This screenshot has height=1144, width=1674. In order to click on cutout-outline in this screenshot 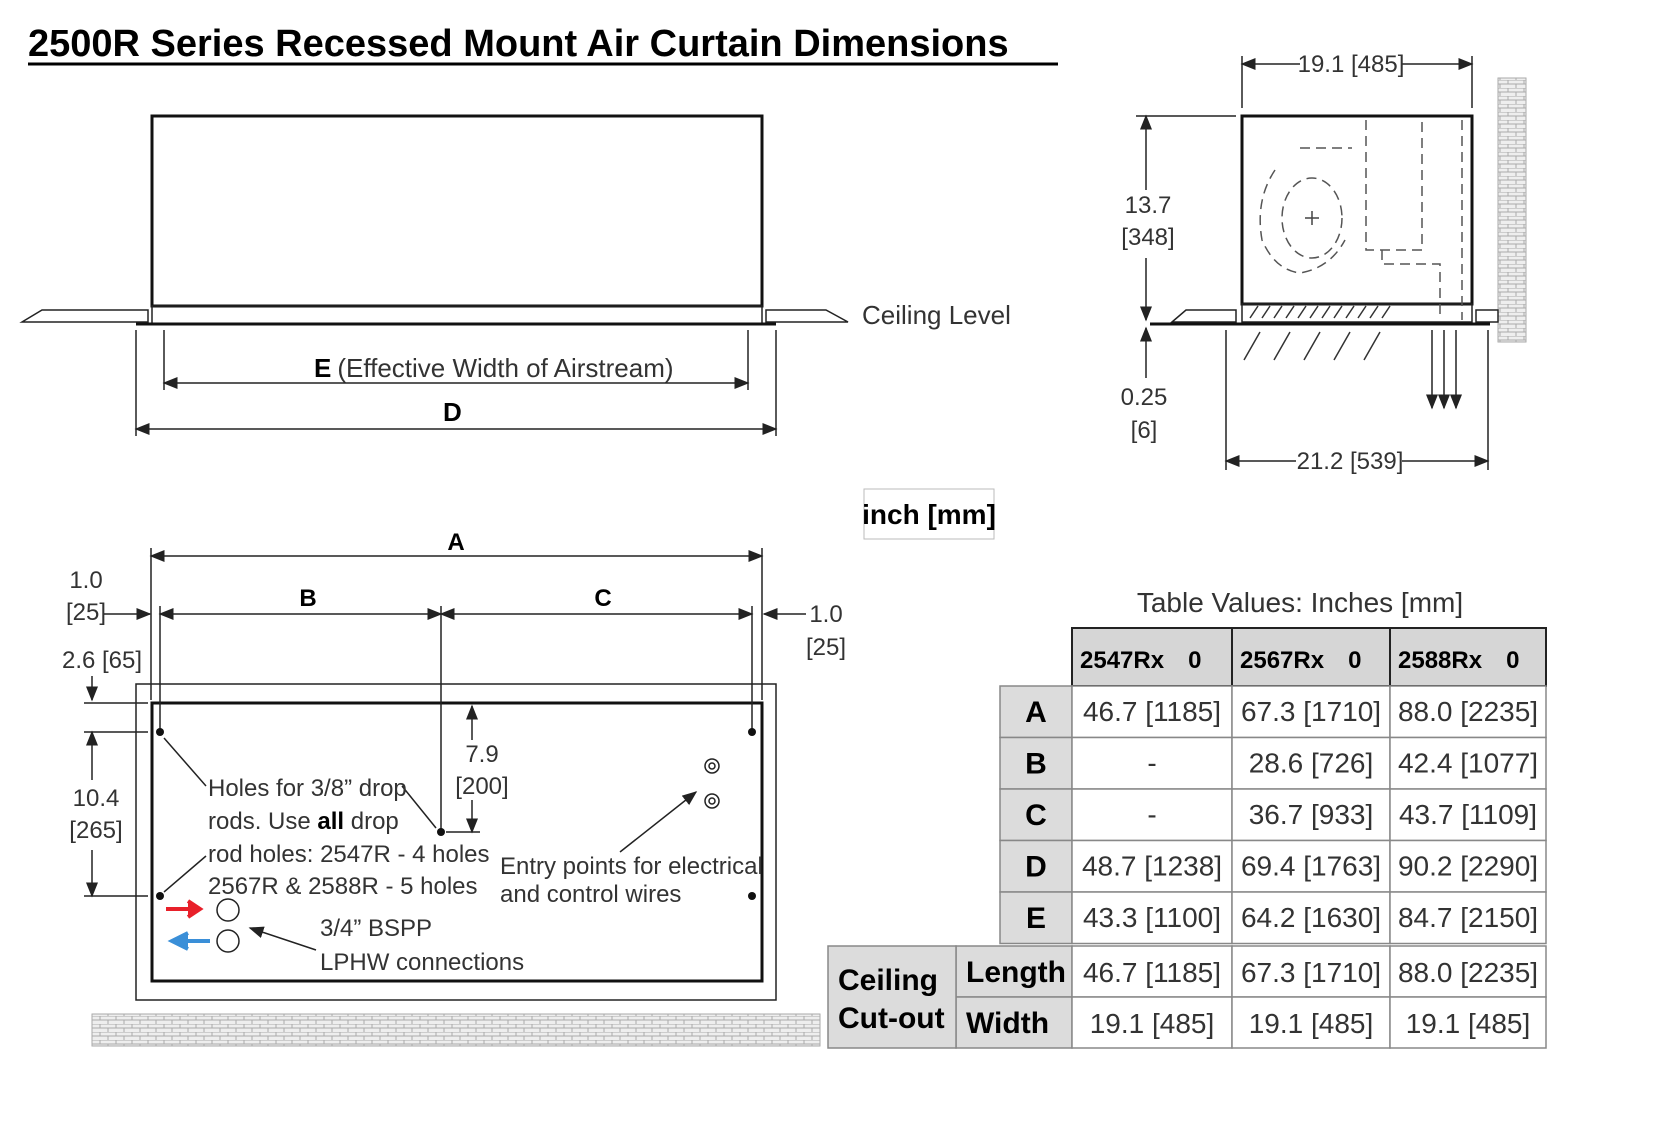, I will do `click(456, 842)`.